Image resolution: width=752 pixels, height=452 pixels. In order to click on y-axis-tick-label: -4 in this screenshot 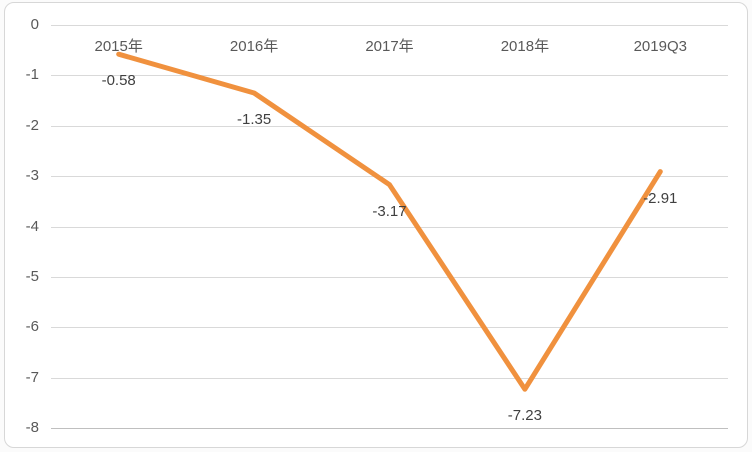, I will do `click(32, 226)`.